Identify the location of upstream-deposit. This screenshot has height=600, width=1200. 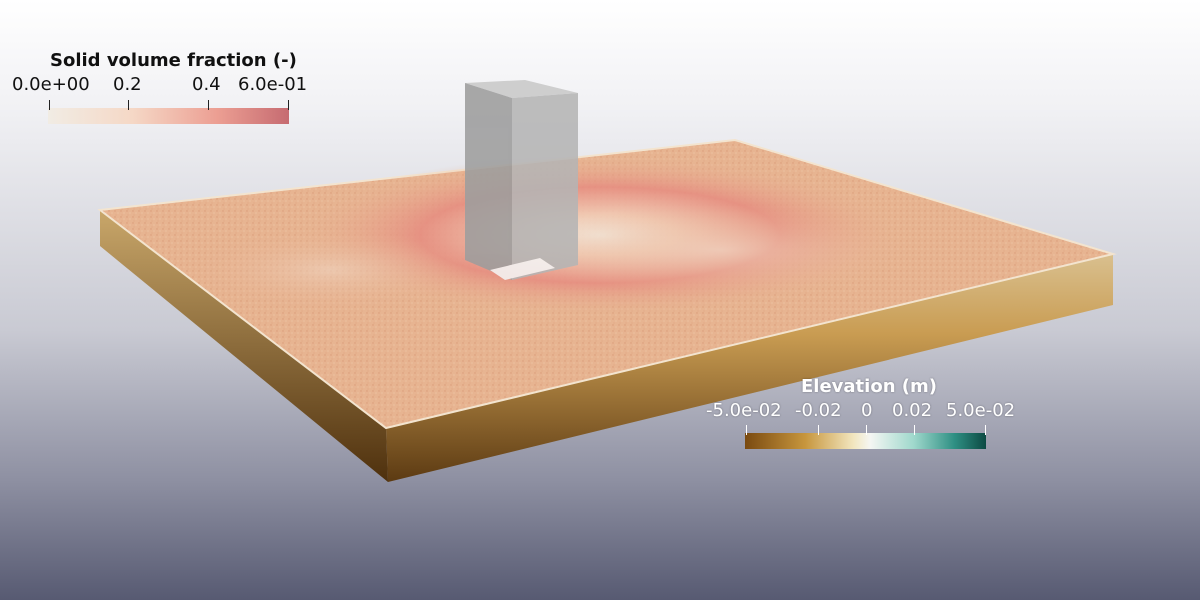
(330, 270).